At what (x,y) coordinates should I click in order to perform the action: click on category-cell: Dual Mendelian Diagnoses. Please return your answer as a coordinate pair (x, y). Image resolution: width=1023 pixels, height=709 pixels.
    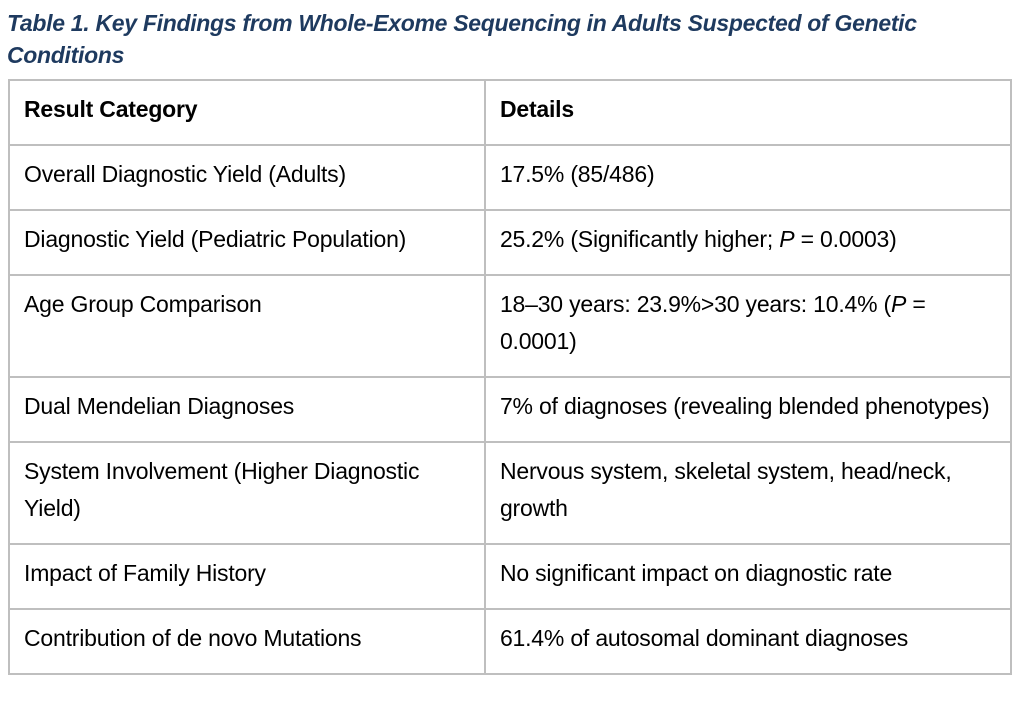
    Looking at the image, I should click on (247, 410).